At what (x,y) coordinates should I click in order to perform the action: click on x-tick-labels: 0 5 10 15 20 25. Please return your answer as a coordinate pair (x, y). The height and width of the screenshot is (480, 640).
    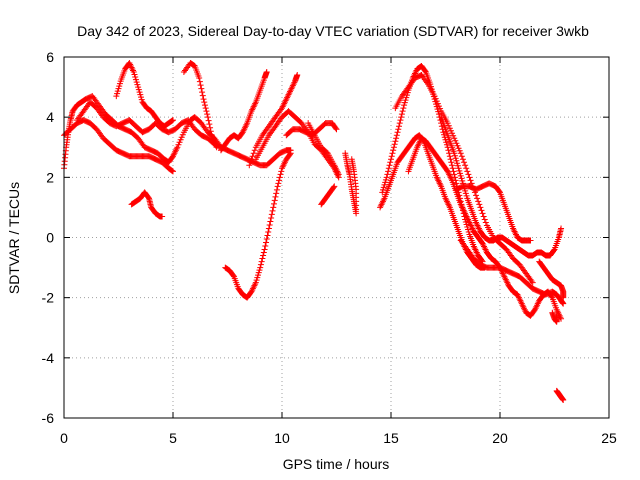
    Looking at the image, I should click on (338, 438).